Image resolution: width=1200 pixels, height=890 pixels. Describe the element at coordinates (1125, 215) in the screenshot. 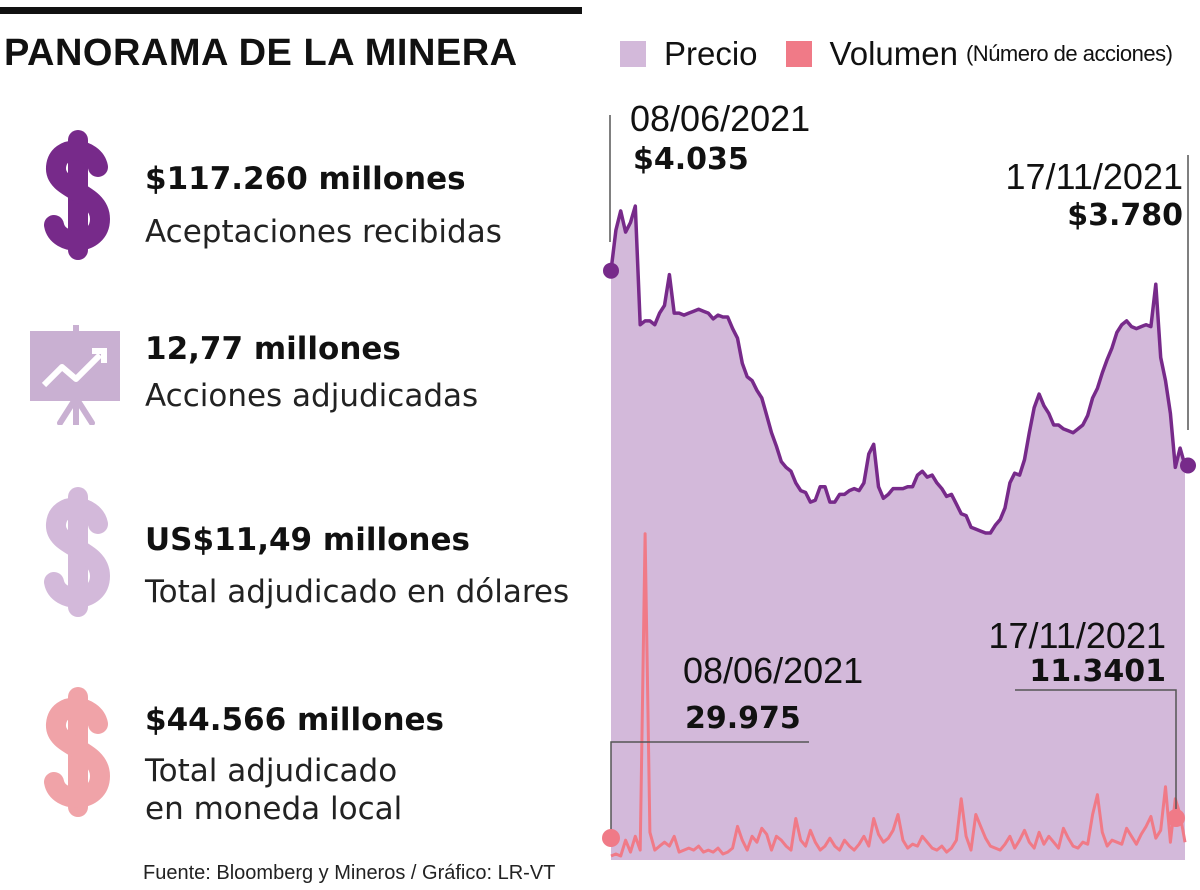

I see `price-end-value: $3.780` at that location.